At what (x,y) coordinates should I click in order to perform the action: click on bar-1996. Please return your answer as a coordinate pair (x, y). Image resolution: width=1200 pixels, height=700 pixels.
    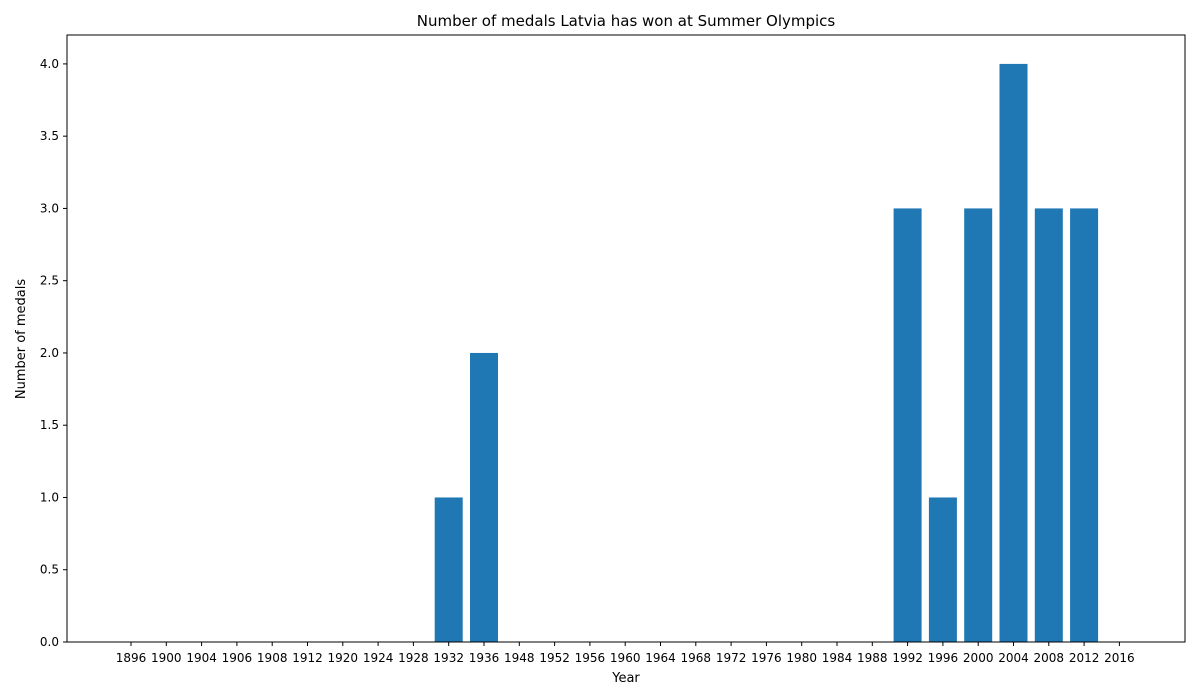
    Looking at the image, I should click on (942, 569).